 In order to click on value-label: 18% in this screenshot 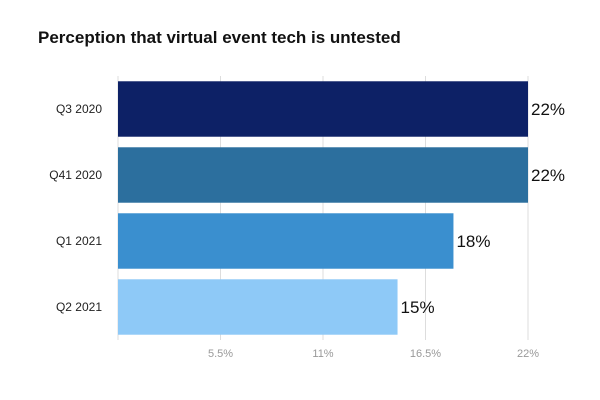, I will do `click(473, 241)`.